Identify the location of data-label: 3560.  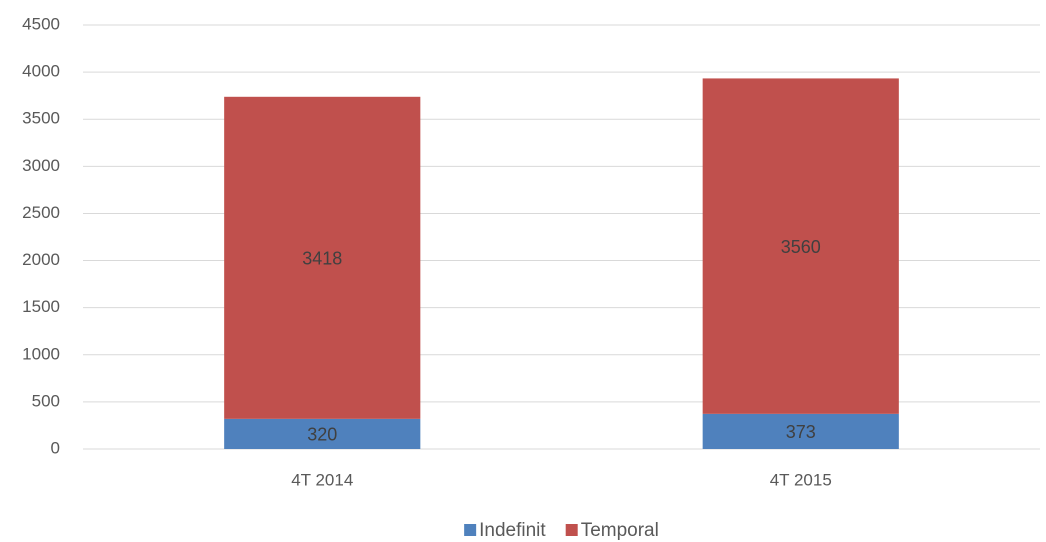
(801, 247).